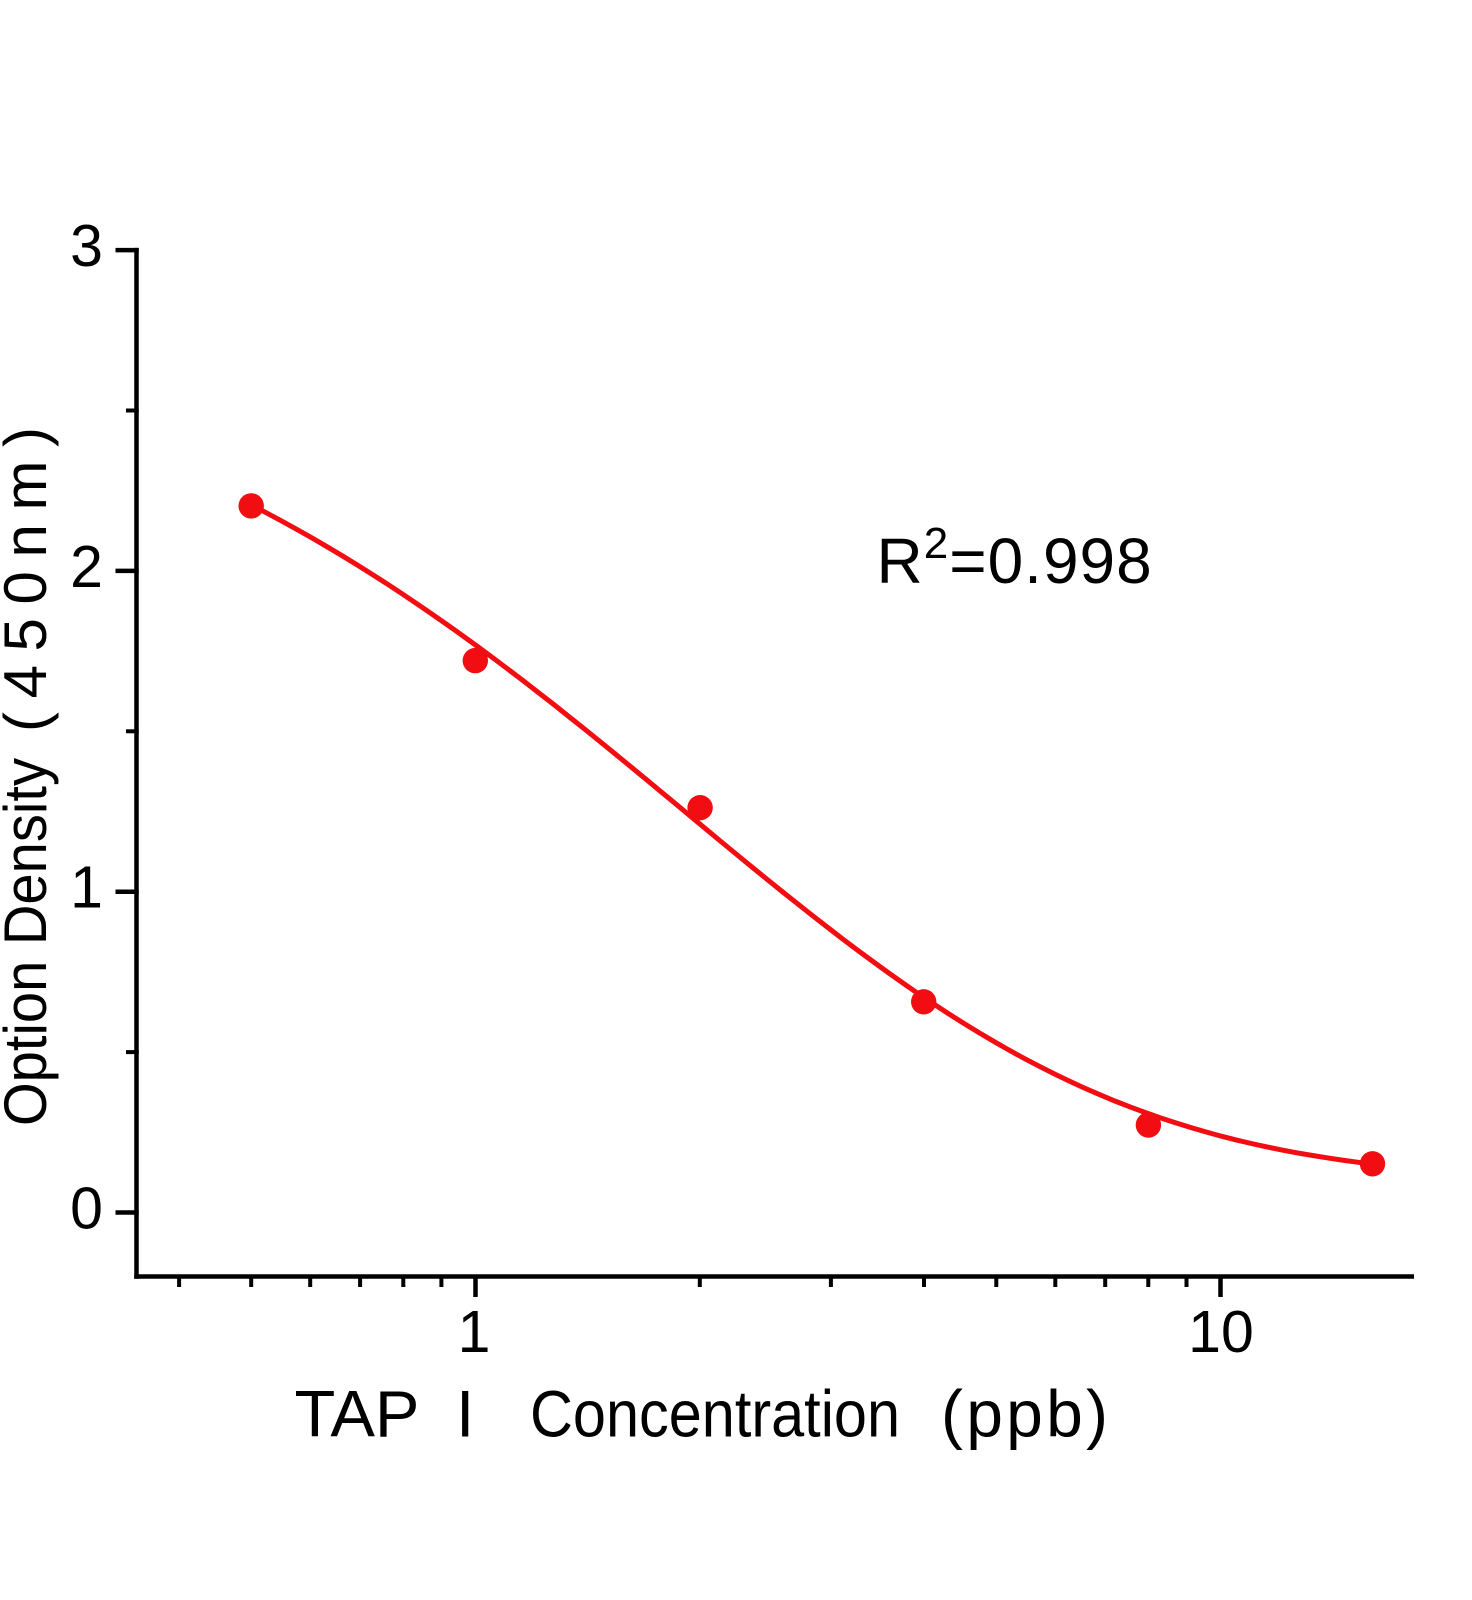 The height and width of the screenshot is (1600, 1472). What do you see at coordinates (1015, 558) in the screenshot?
I see `svg-text: R2=0.998` at bounding box center [1015, 558].